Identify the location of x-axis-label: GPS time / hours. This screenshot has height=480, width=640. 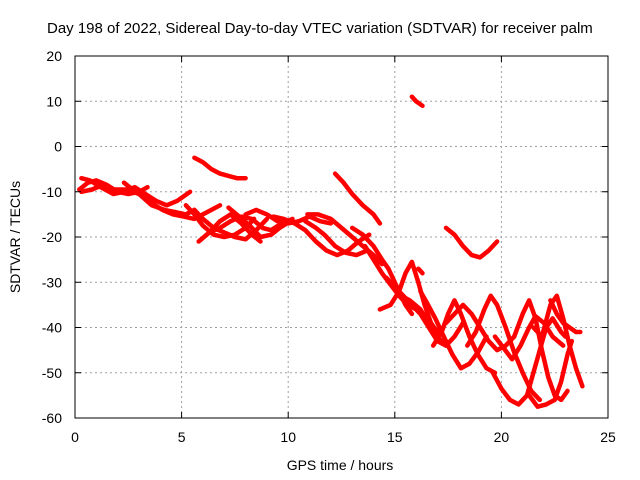
(340, 465).